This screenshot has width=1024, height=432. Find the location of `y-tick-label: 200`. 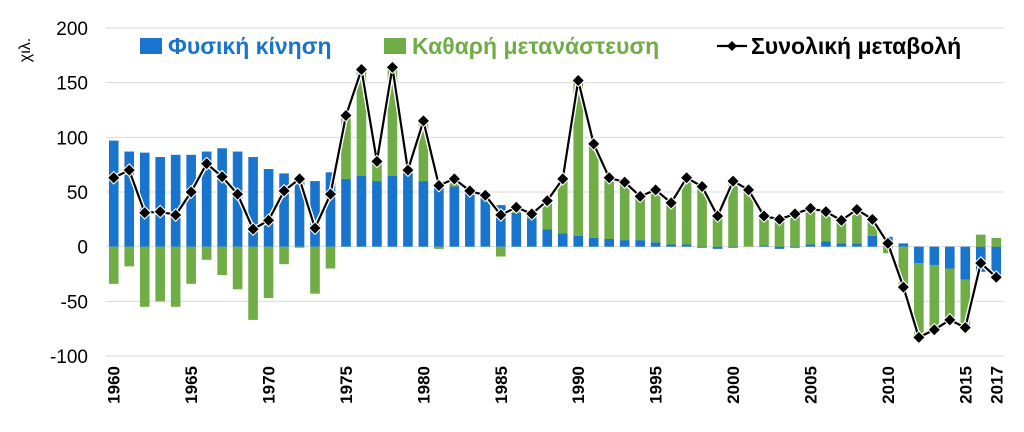

y-tick-label: 200 is located at coordinates (72, 29).